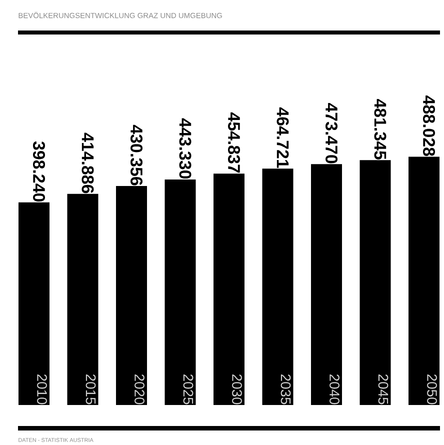 The image size is (444, 445). What do you see at coordinates (42, 389) in the screenshot?
I see `x-tick-label: 2010` at bounding box center [42, 389].